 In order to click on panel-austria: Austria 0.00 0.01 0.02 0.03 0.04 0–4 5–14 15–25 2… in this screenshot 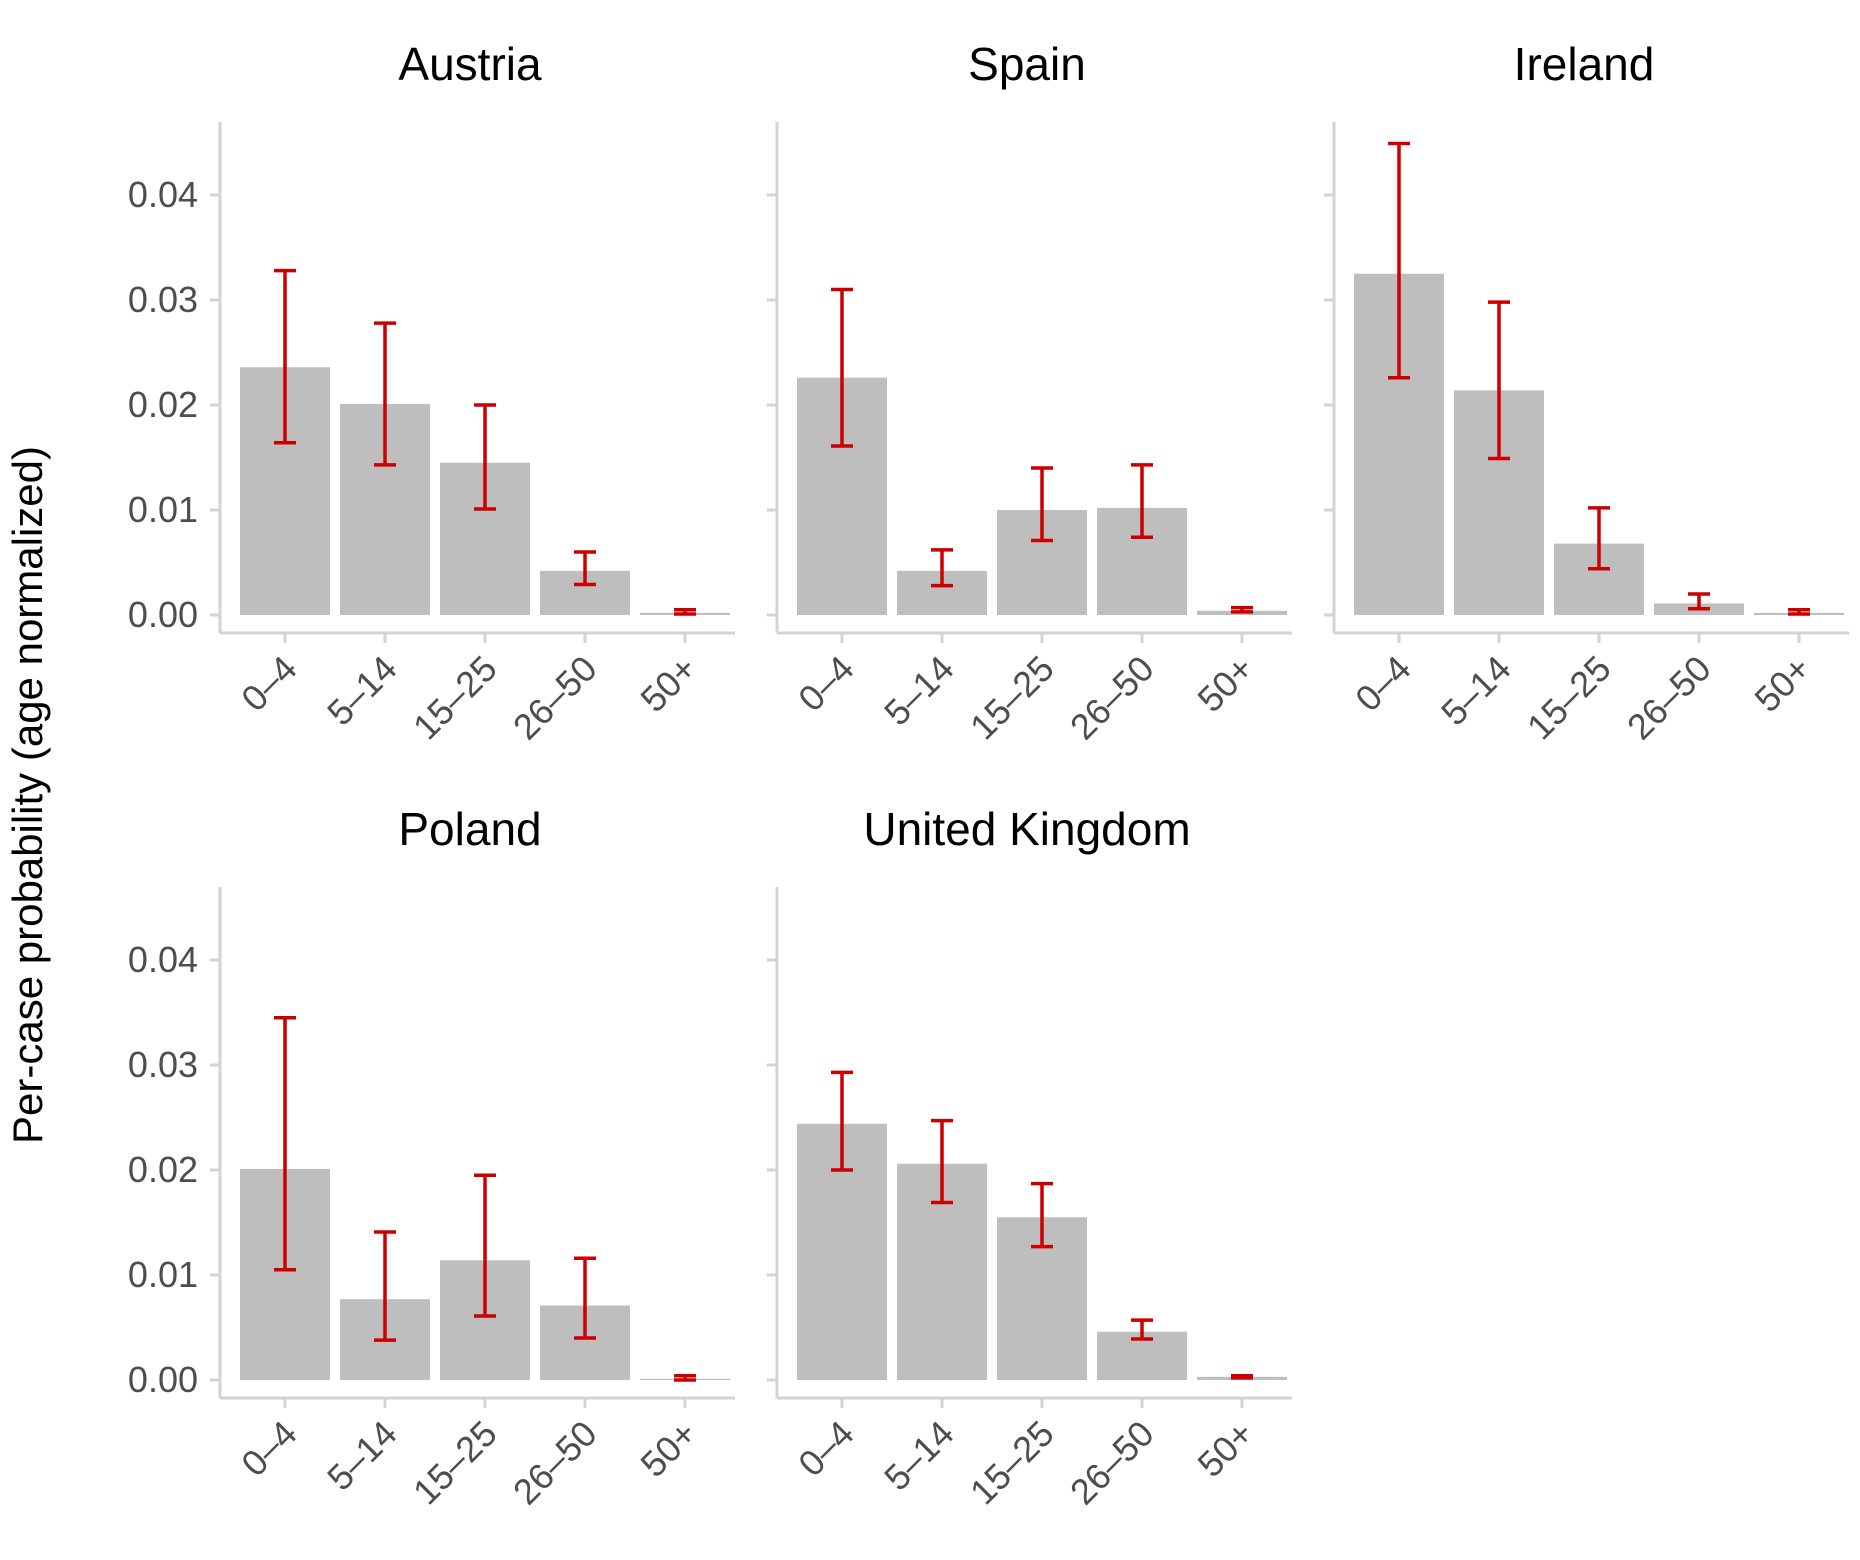, I will do `click(431, 392)`.